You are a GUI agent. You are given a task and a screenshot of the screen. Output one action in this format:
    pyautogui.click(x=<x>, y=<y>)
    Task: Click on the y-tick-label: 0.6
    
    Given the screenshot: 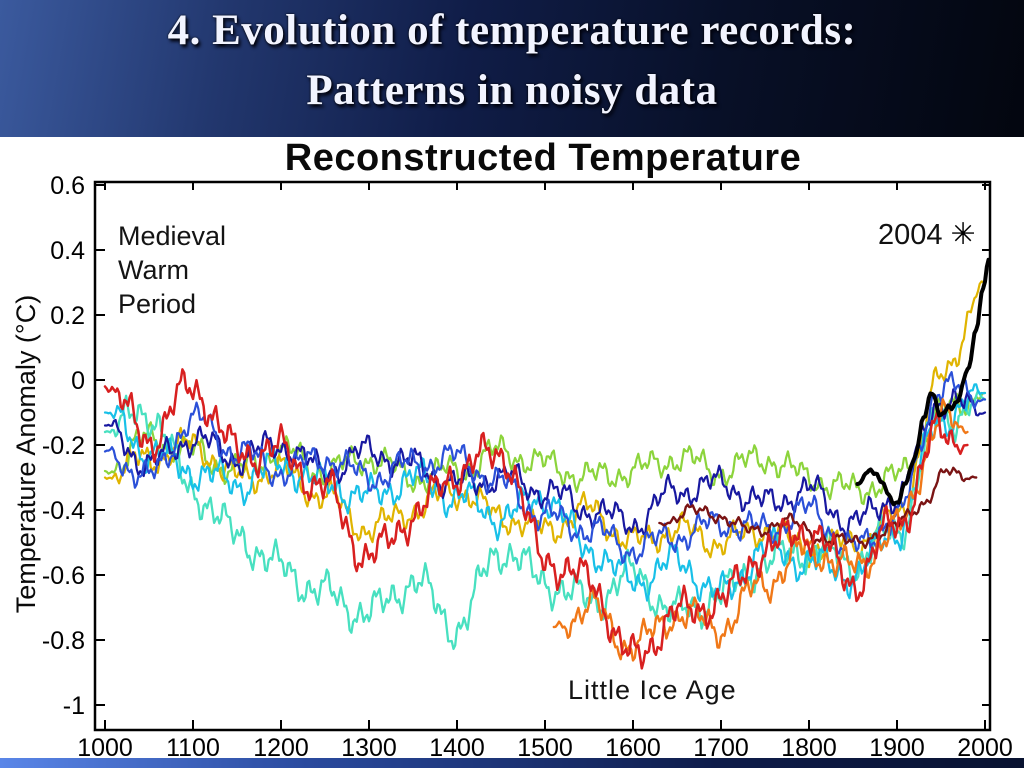 What is the action you would take?
    pyautogui.click(x=67, y=186)
    